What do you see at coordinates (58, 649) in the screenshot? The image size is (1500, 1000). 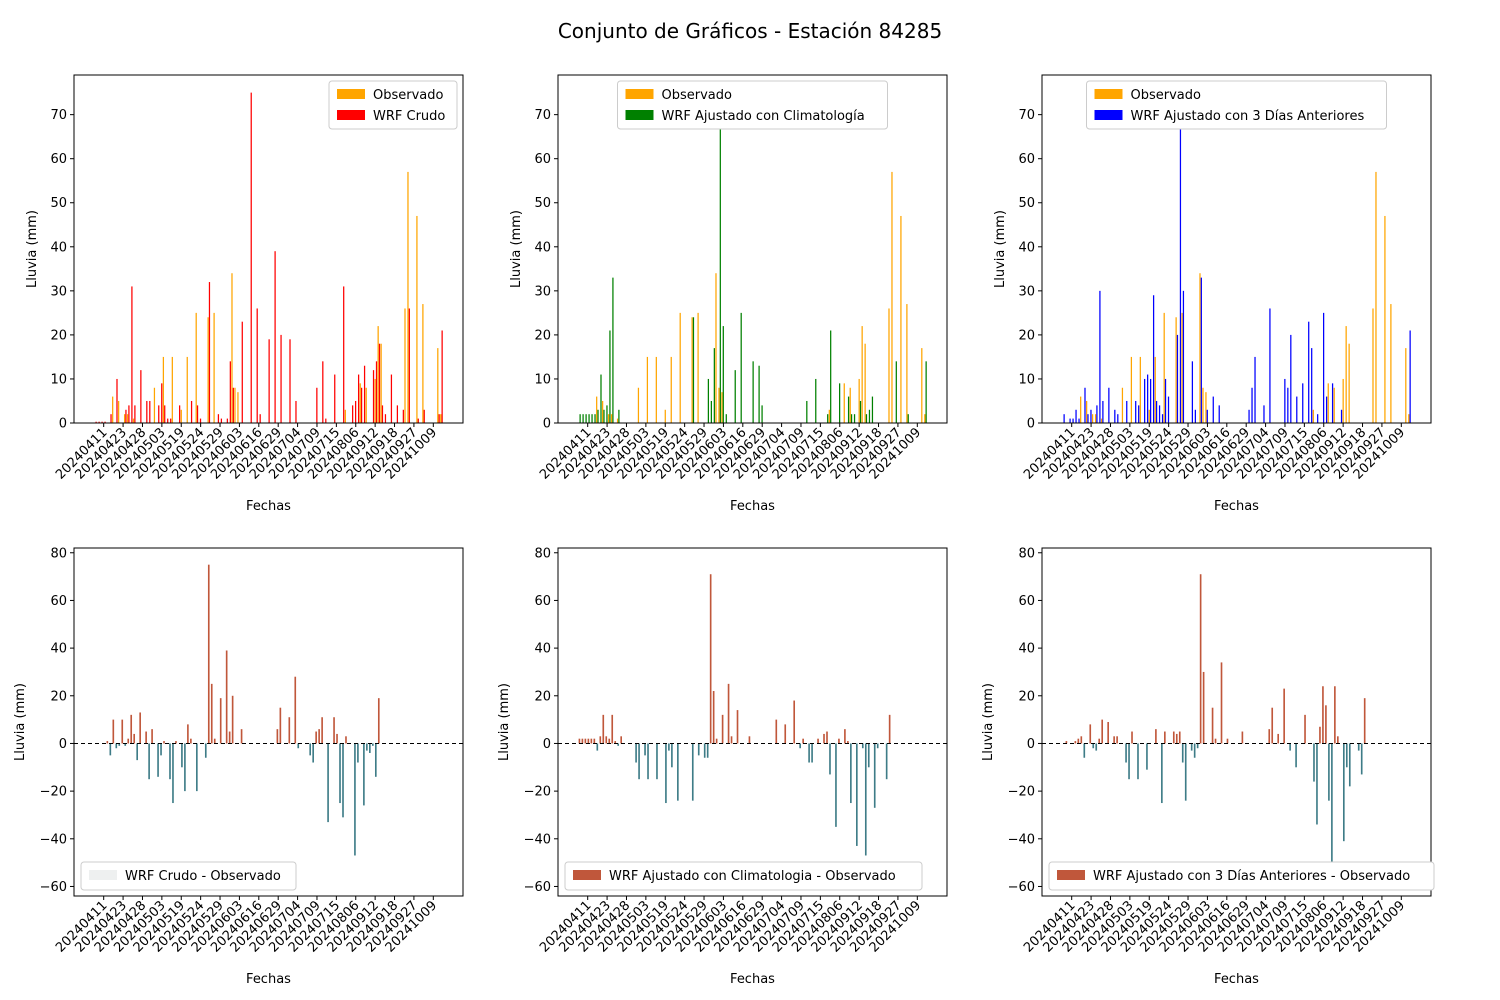 I see `y-tick-label: 40` at bounding box center [58, 649].